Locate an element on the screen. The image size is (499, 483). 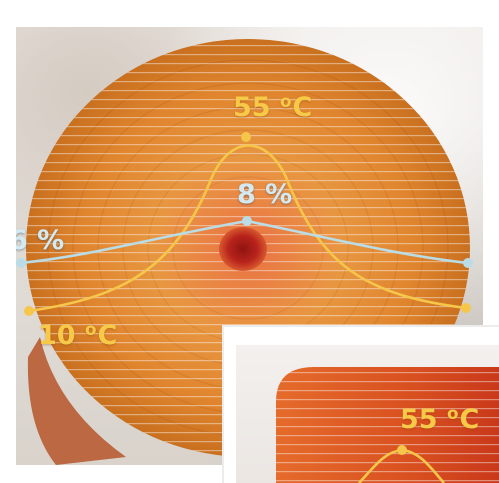
roll-side is located at coordinates (76, 401).